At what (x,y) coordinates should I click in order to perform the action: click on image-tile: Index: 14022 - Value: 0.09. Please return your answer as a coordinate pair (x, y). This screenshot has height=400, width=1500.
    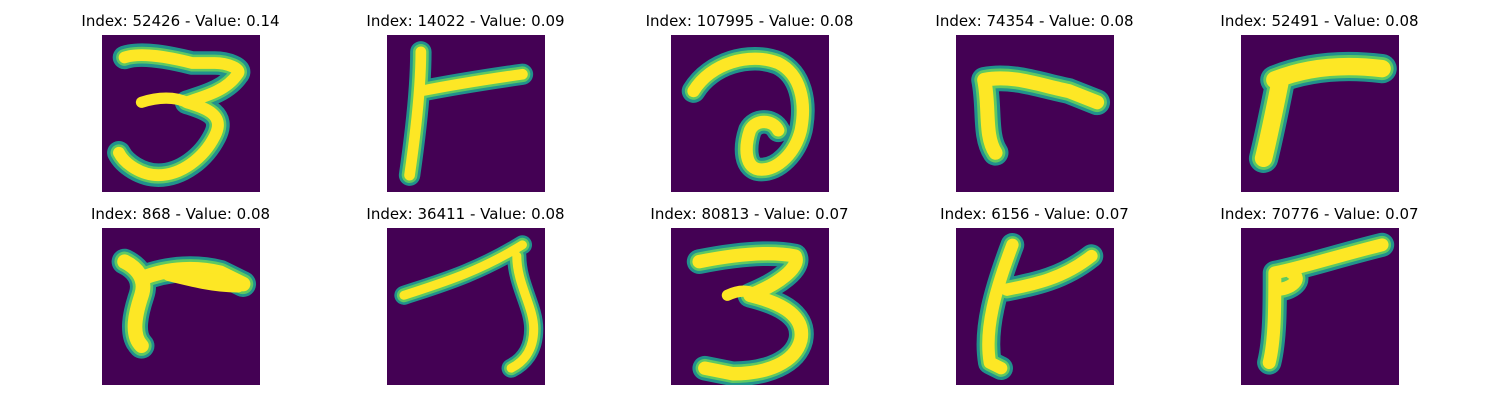
    Looking at the image, I should click on (465, 101).